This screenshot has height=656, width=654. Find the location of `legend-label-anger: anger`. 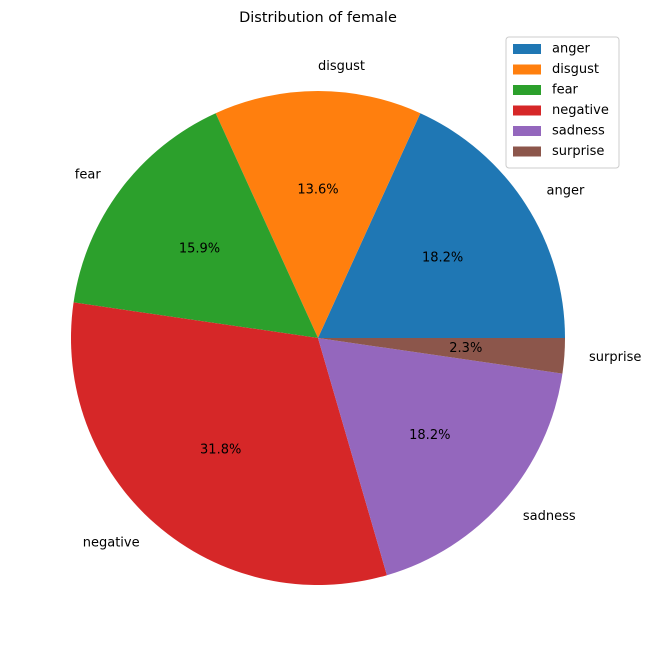

legend-label-anger: anger is located at coordinates (571, 49).